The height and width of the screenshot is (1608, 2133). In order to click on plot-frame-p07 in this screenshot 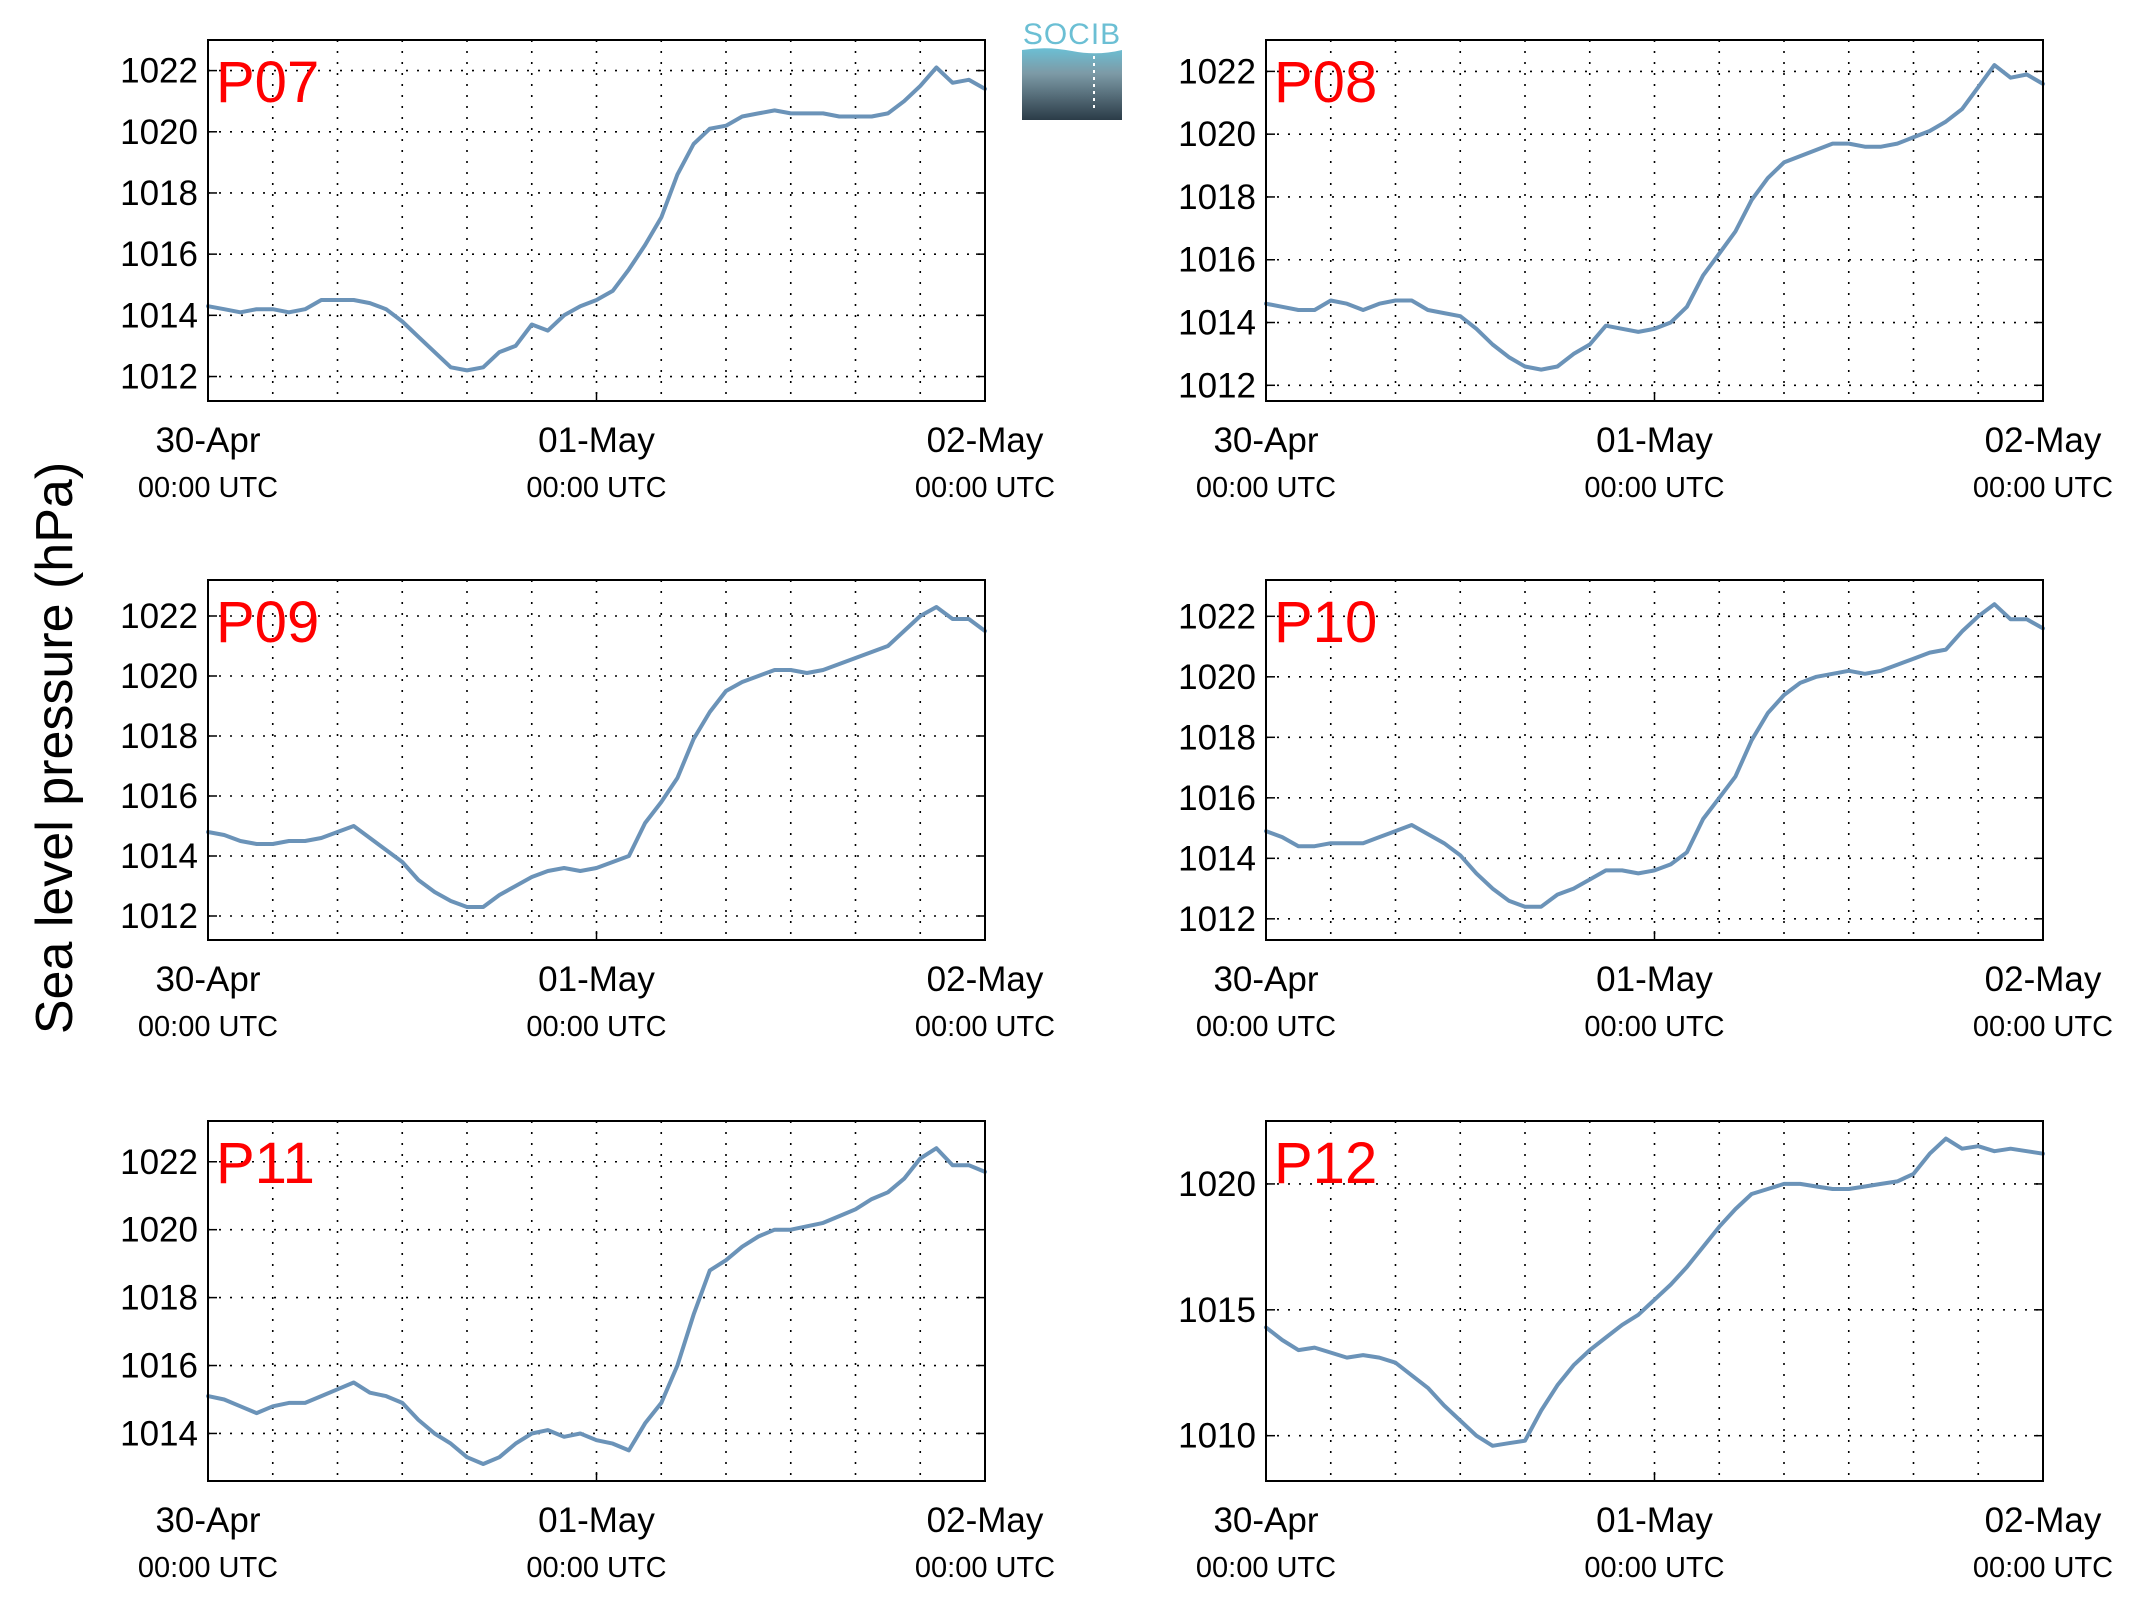, I will do `click(596, 220)`.